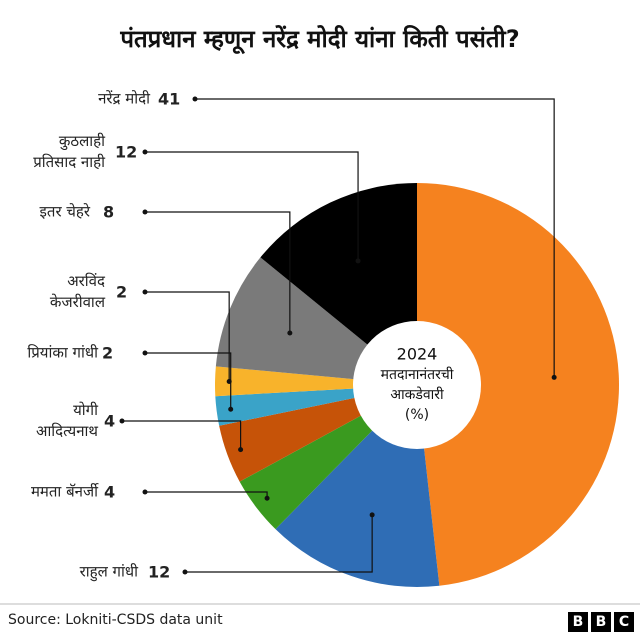 The height and width of the screenshot is (640, 640). I want to click on center-label: (%), so click(417, 415).